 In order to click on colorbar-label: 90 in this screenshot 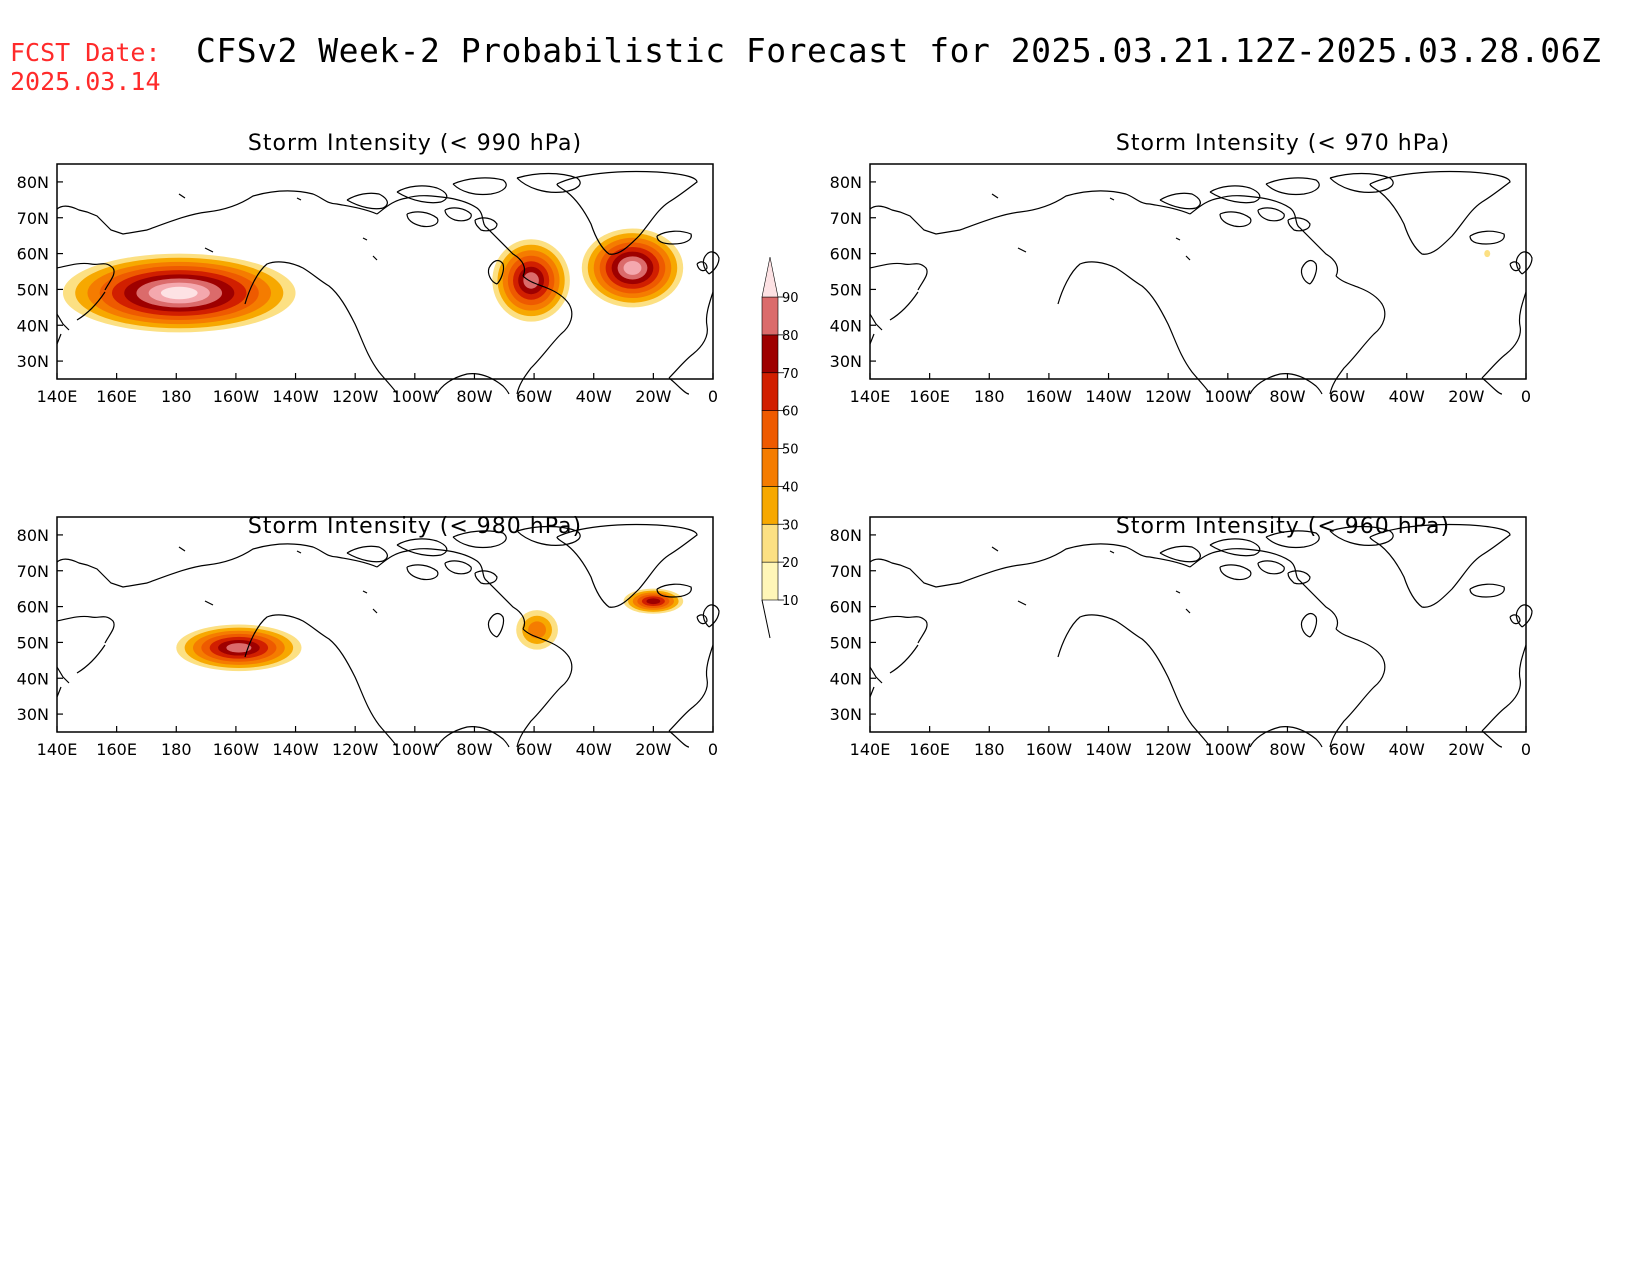, I will do `click(790, 298)`.